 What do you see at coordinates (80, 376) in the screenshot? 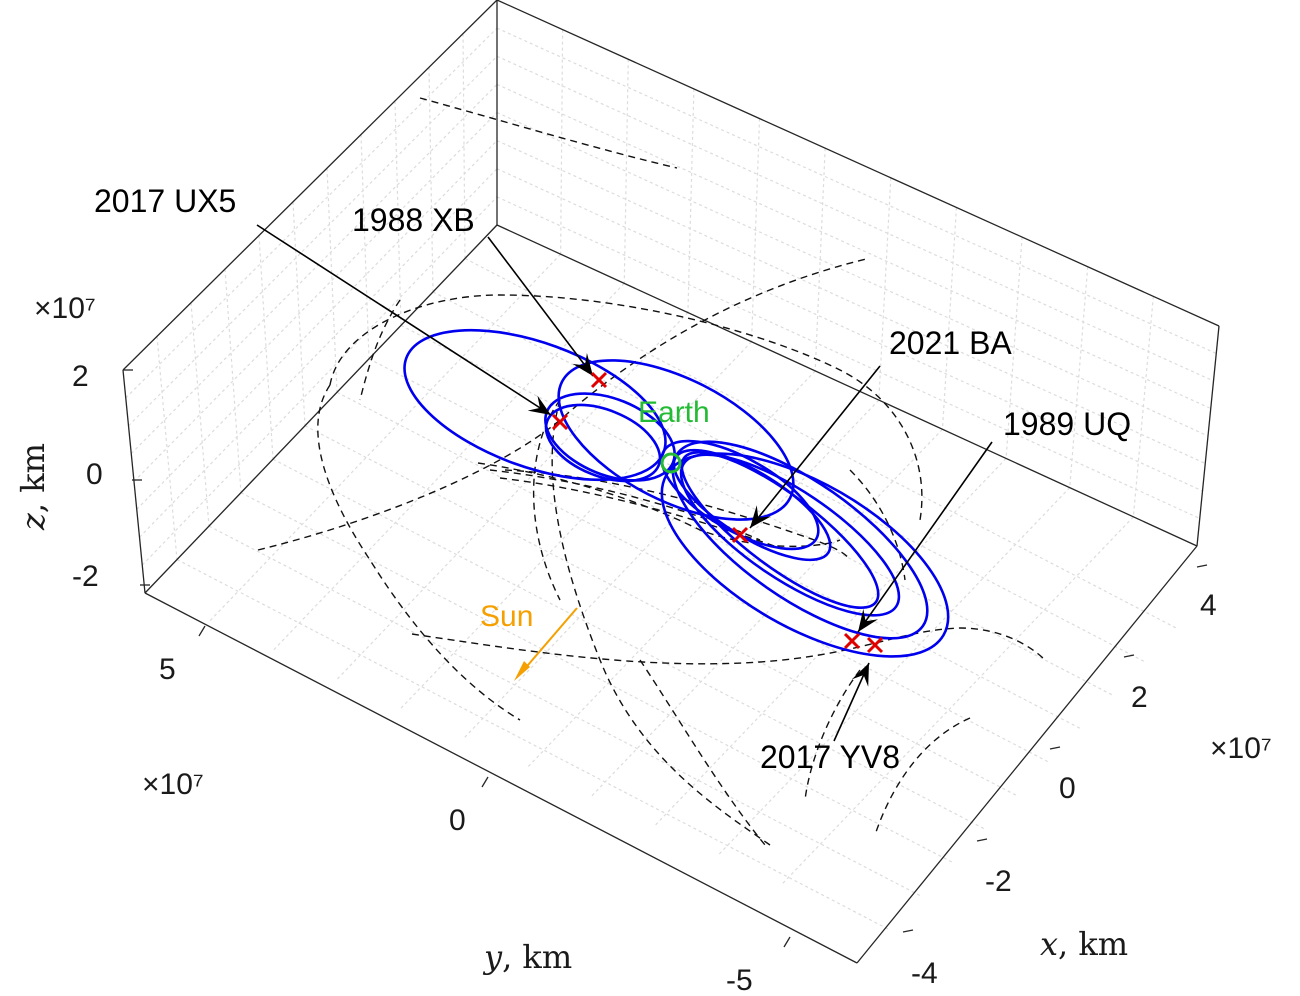
I see `z-tick-label: 2` at bounding box center [80, 376].